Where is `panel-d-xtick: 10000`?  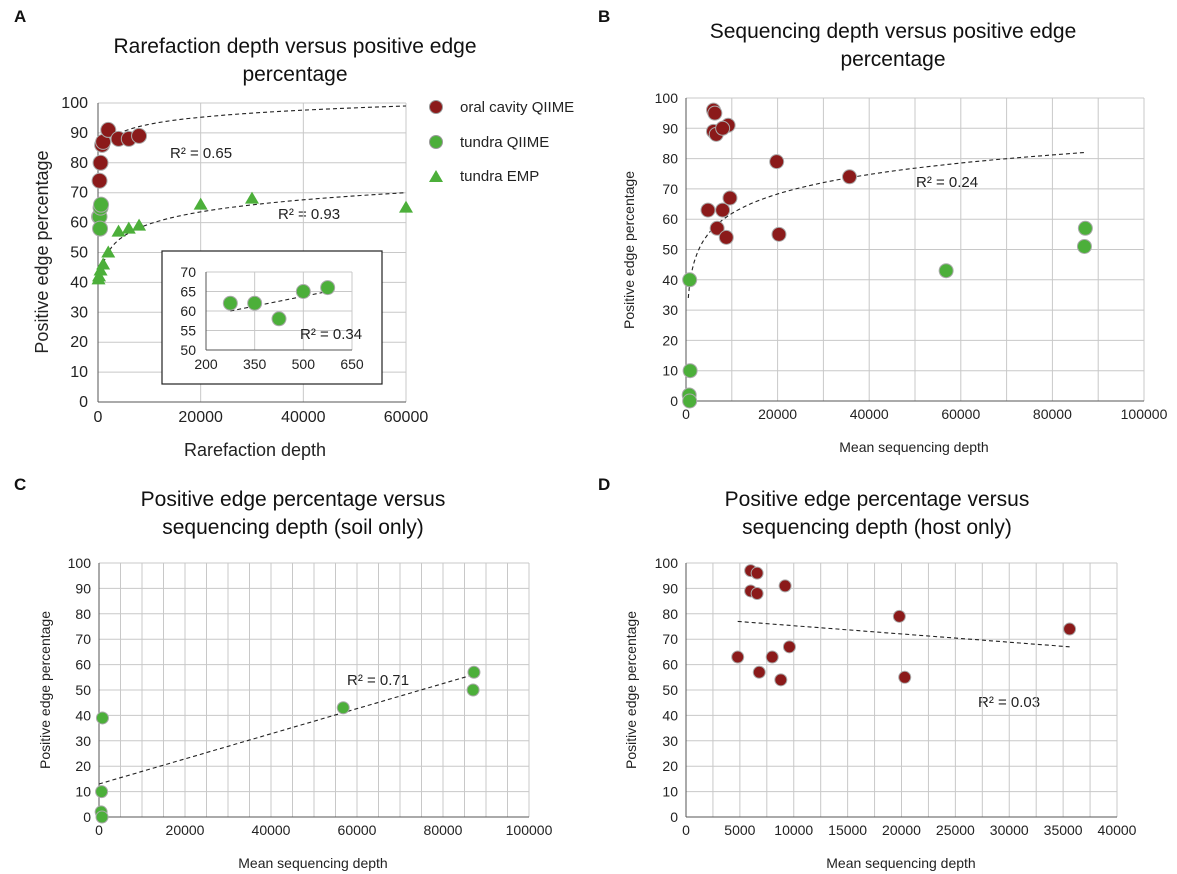
panel-d-xtick: 10000 is located at coordinates (793, 830).